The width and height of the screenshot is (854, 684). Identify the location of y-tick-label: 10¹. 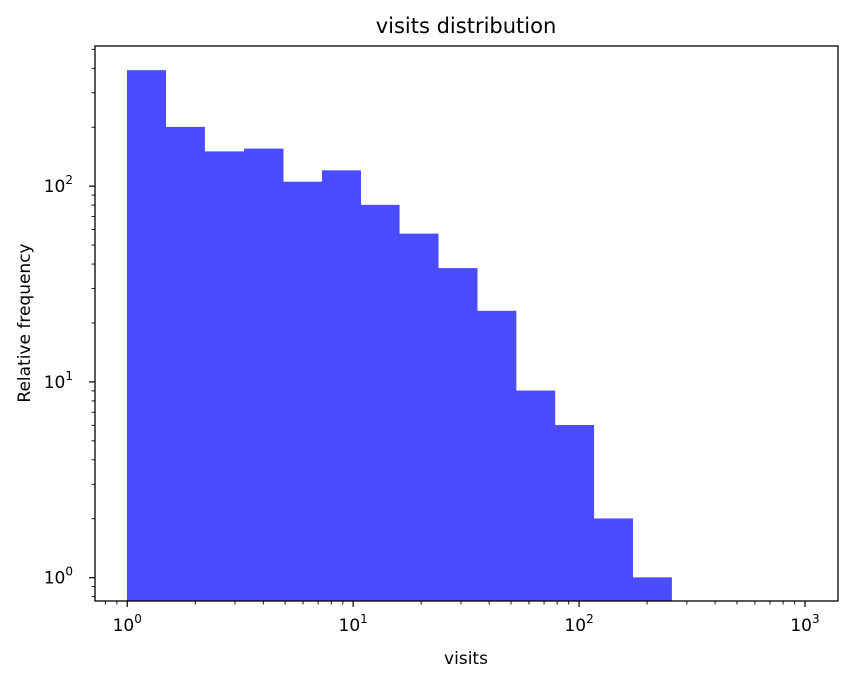
(58, 381).